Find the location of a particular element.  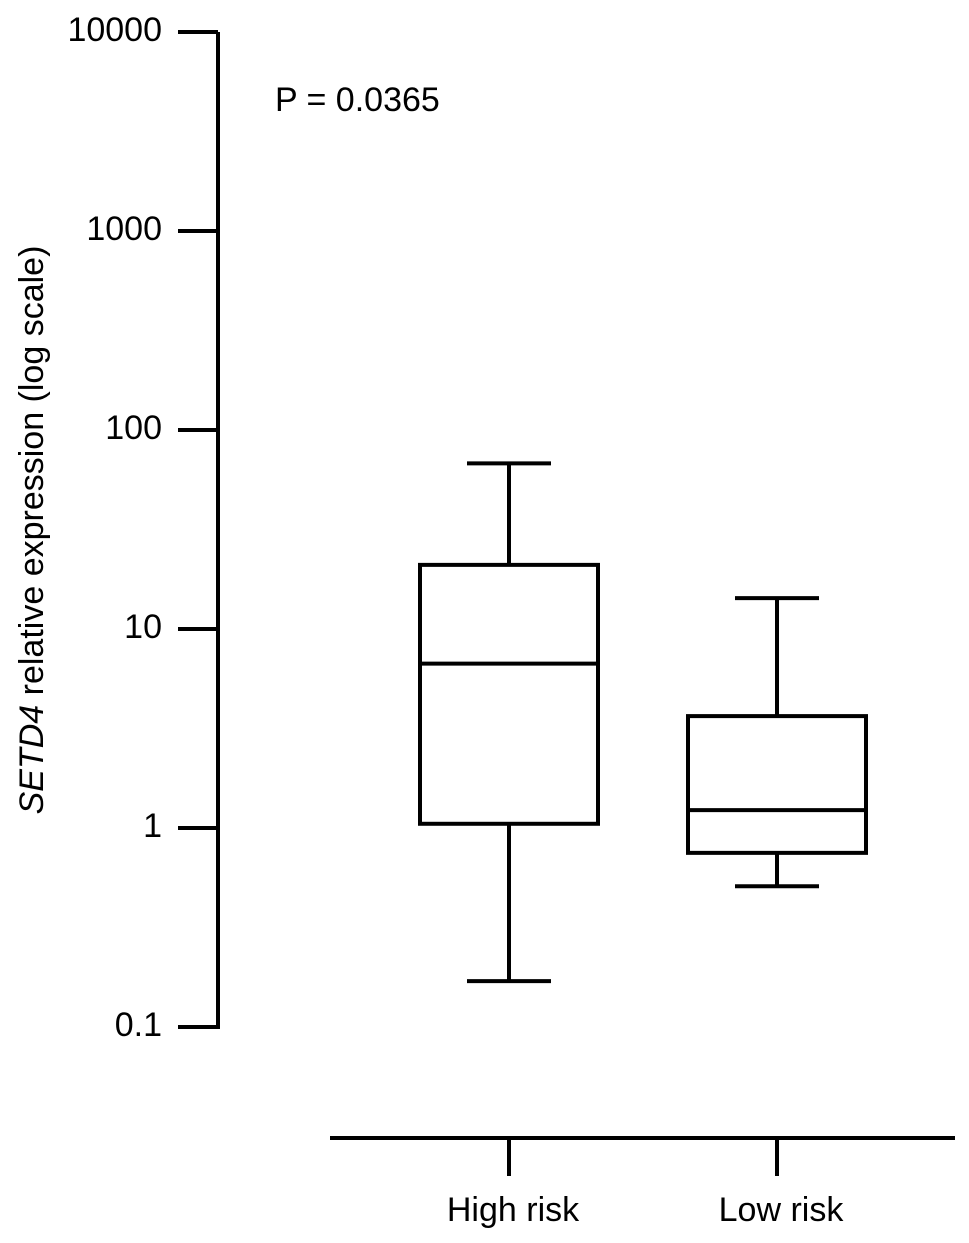

y-tick-label: 1 is located at coordinates (152, 826).